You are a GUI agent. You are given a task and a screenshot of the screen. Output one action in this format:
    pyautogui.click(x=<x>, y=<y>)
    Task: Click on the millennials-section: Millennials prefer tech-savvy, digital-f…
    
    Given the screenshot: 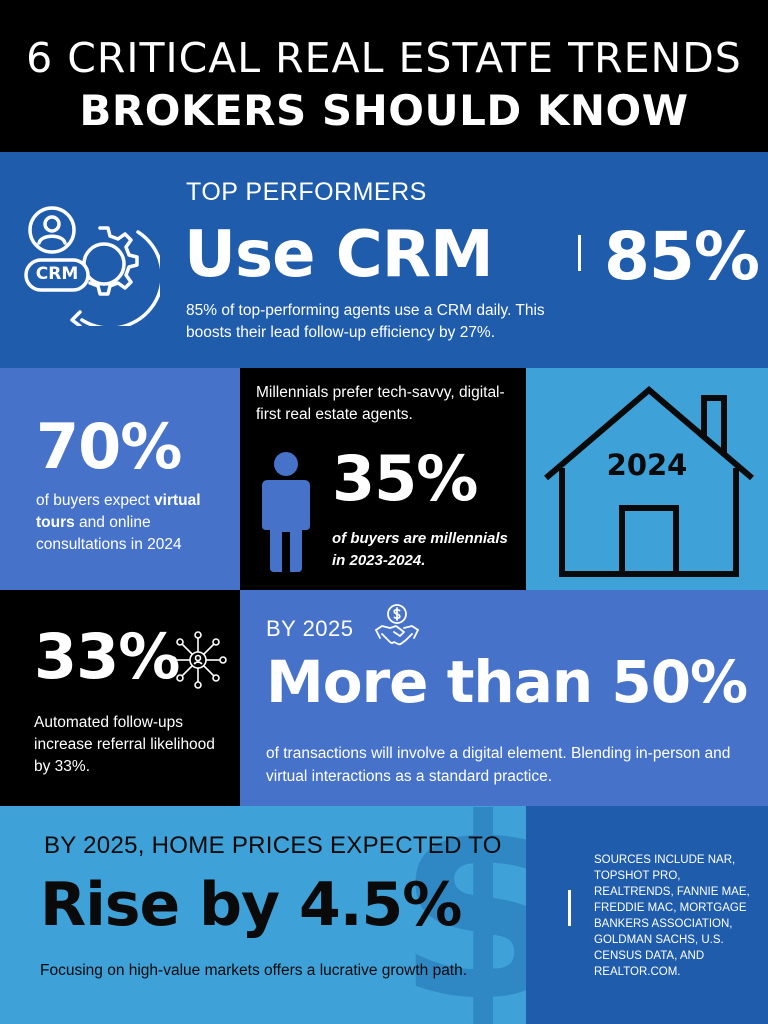 What is the action you would take?
    pyautogui.click(x=383, y=479)
    